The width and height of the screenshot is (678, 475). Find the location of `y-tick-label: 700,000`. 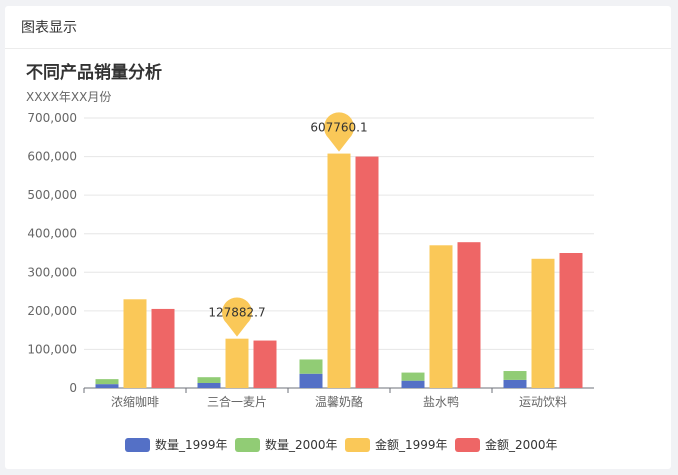

y-tick-label: 700,000 is located at coordinates (52, 118).